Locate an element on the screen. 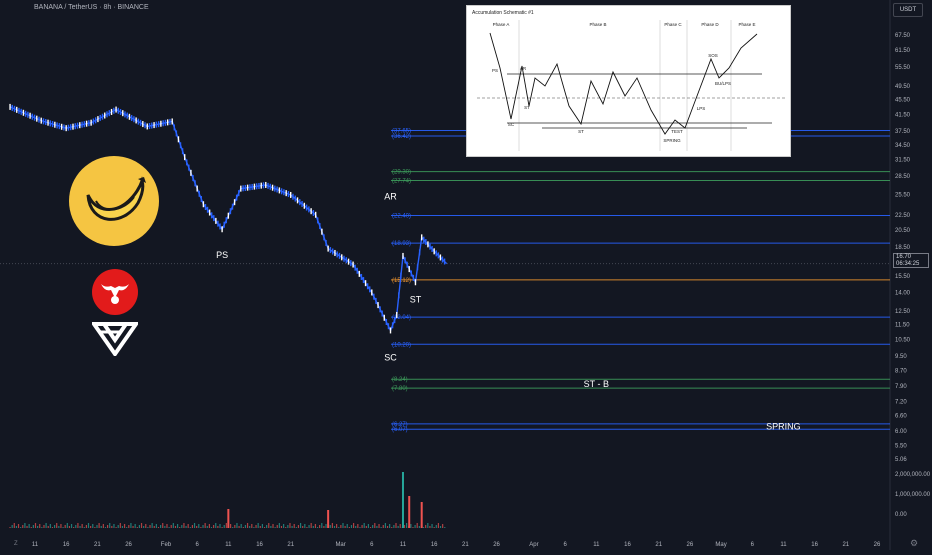 Image resolution: width=932 pixels, height=555 pixels. currency-selector: USDT is located at coordinates (908, 10).